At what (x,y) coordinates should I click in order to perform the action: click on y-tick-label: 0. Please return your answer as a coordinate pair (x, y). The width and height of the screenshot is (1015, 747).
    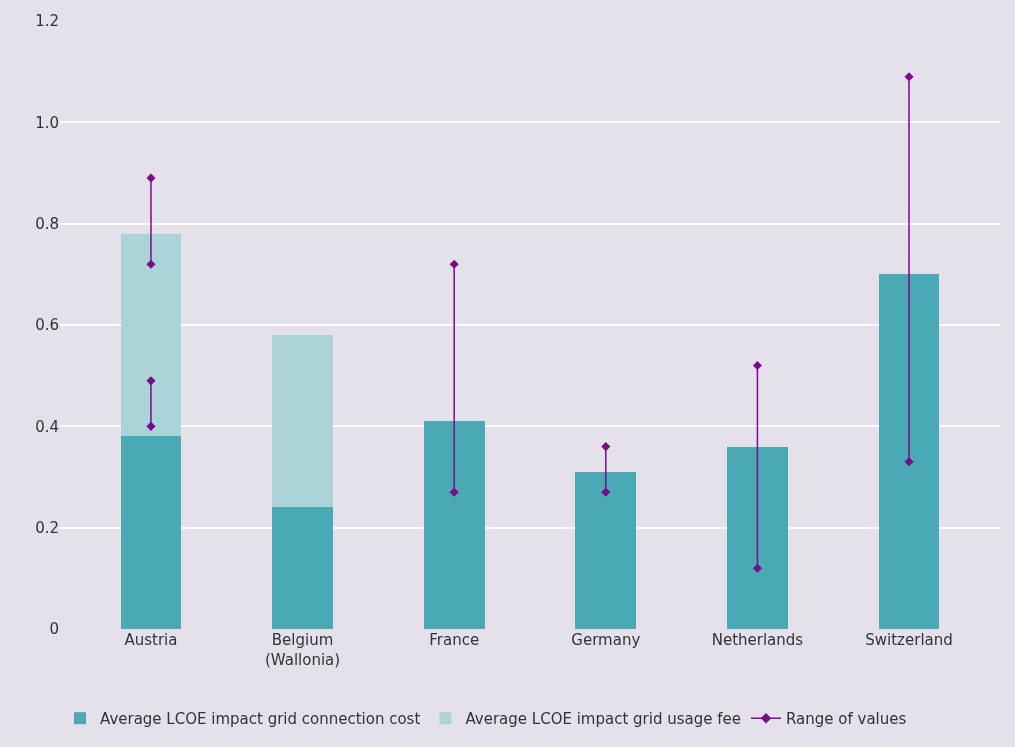
    Looking at the image, I should click on (54, 629).